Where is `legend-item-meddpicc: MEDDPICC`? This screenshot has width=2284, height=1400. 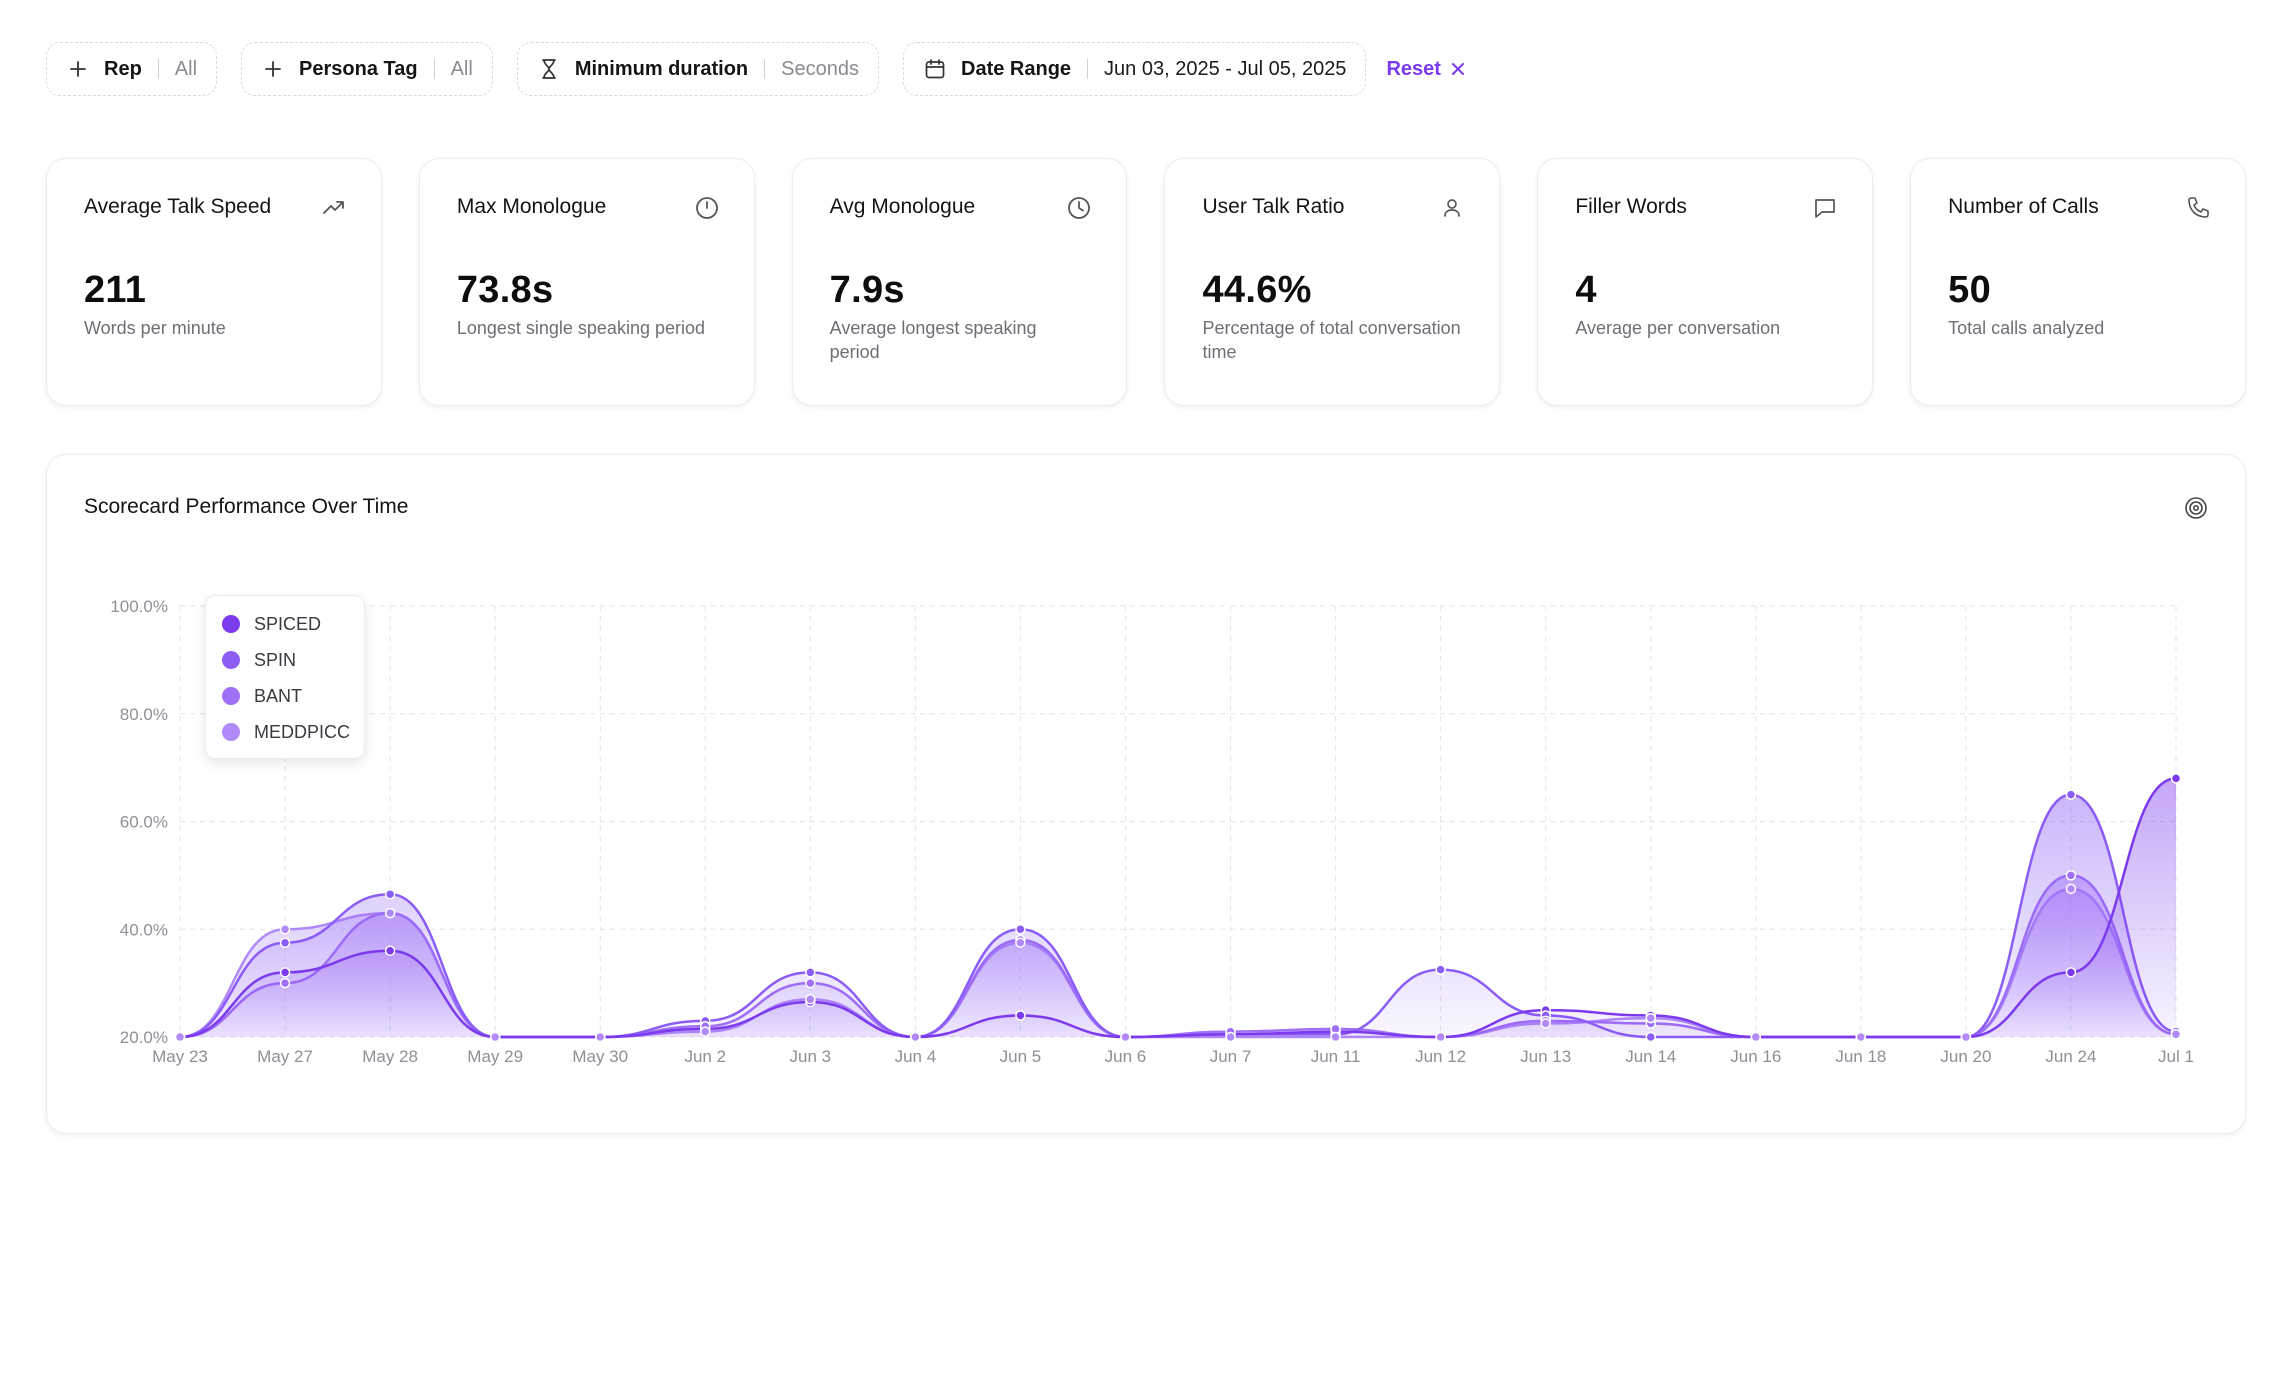 legend-item-meddpicc: MEDDPICC is located at coordinates (293, 732).